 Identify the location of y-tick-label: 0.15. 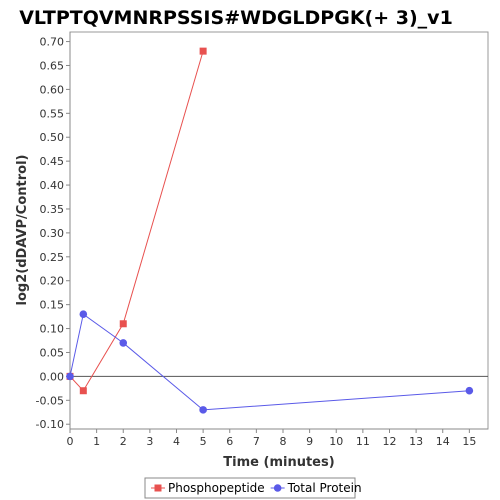
(52, 305).